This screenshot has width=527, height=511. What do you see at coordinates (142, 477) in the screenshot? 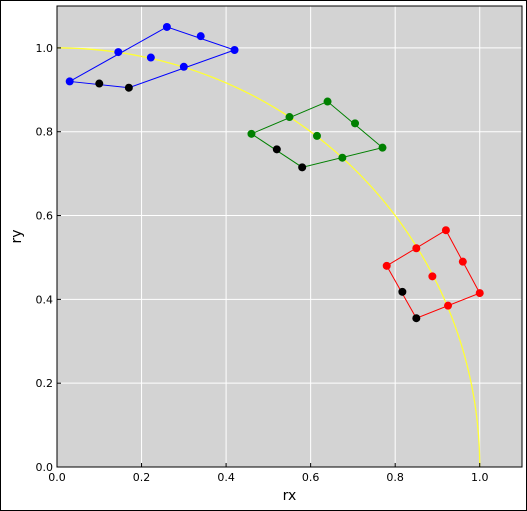
I see `x-tick-label: 0.2` at bounding box center [142, 477].